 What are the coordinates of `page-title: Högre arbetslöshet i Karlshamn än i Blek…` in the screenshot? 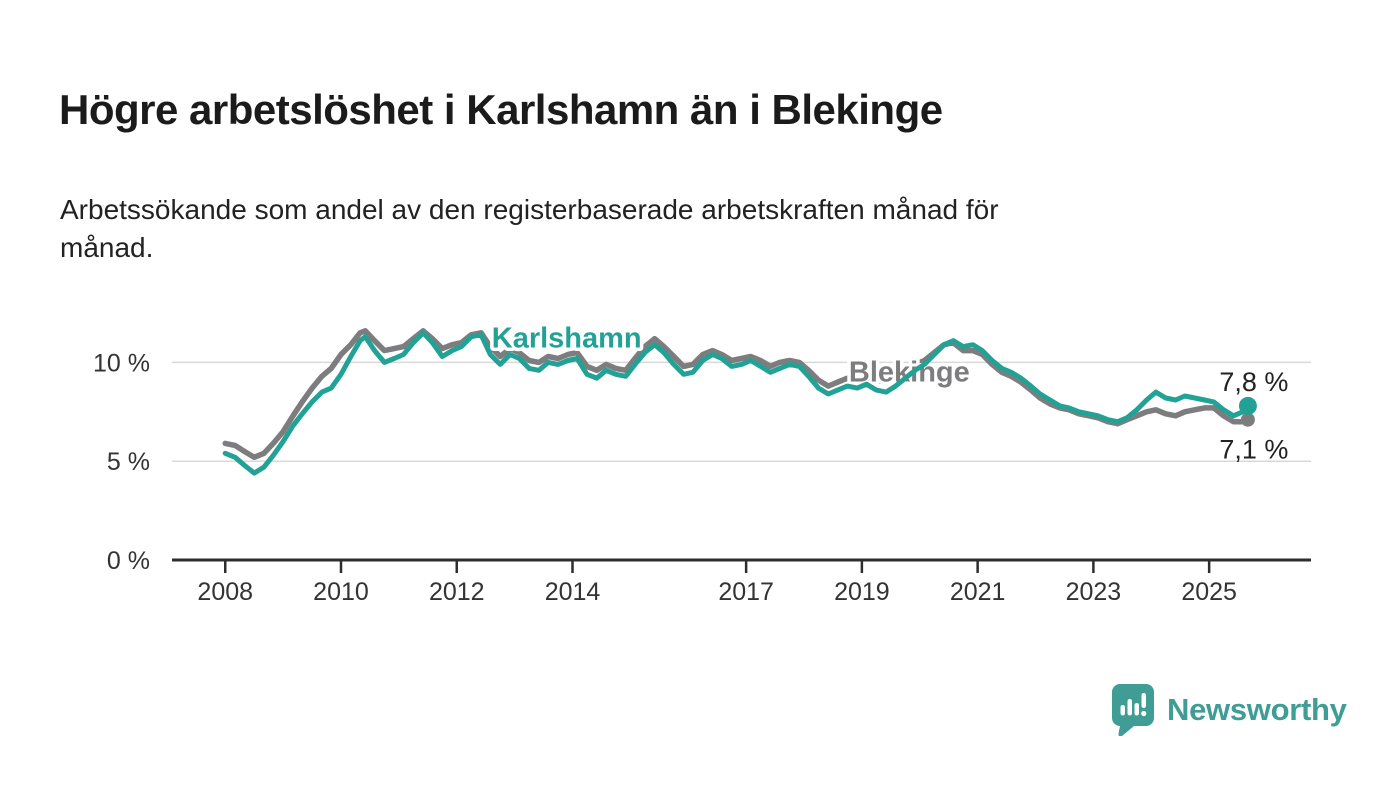 It's located at (501, 110).